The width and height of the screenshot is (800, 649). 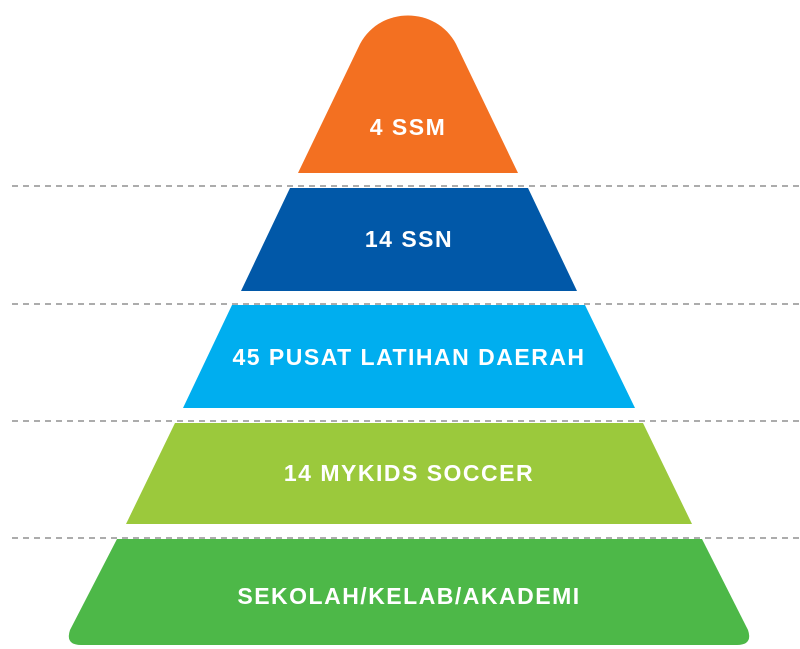 I want to click on level-label: 14 SSN, so click(x=409, y=239).